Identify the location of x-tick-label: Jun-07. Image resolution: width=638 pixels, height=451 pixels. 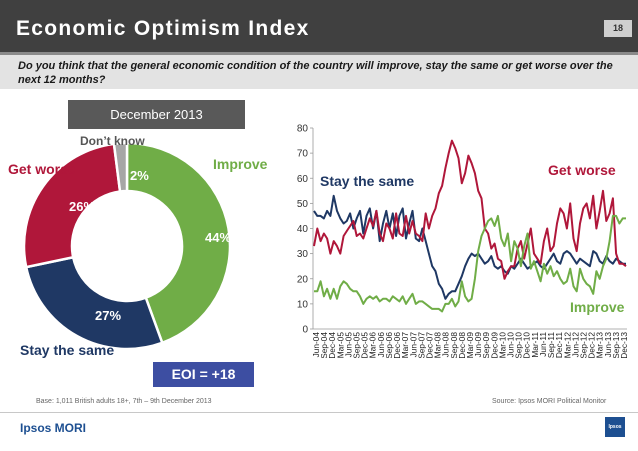
(413, 345).